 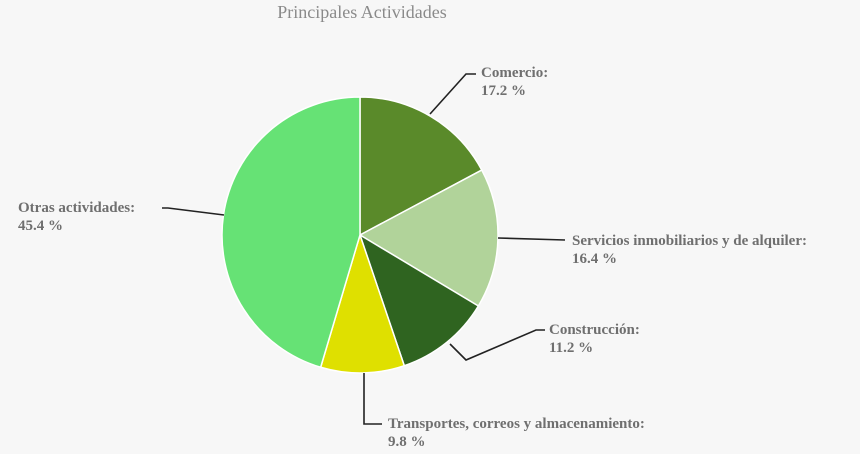 What do you see at coordinates (452, 94) in the screenshot?
I see `leader-line-comercio` at bounding box center [452, 94].